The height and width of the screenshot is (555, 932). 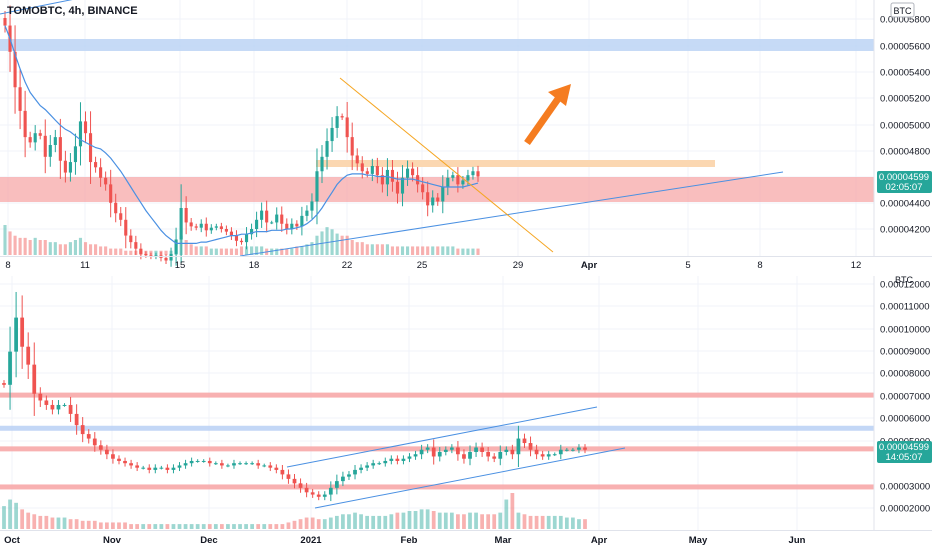 What do you see at coordinates (470, 478) in the screenshot?
I see `channel-lower-line` at bounding box center [470, 478].